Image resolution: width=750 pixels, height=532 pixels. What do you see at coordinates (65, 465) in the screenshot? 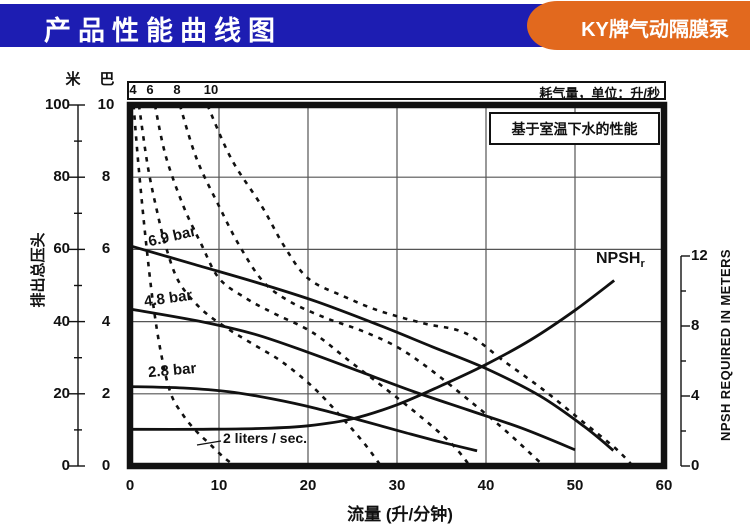
I see `m-tick-0: 0` at bounding box center [65, 465].